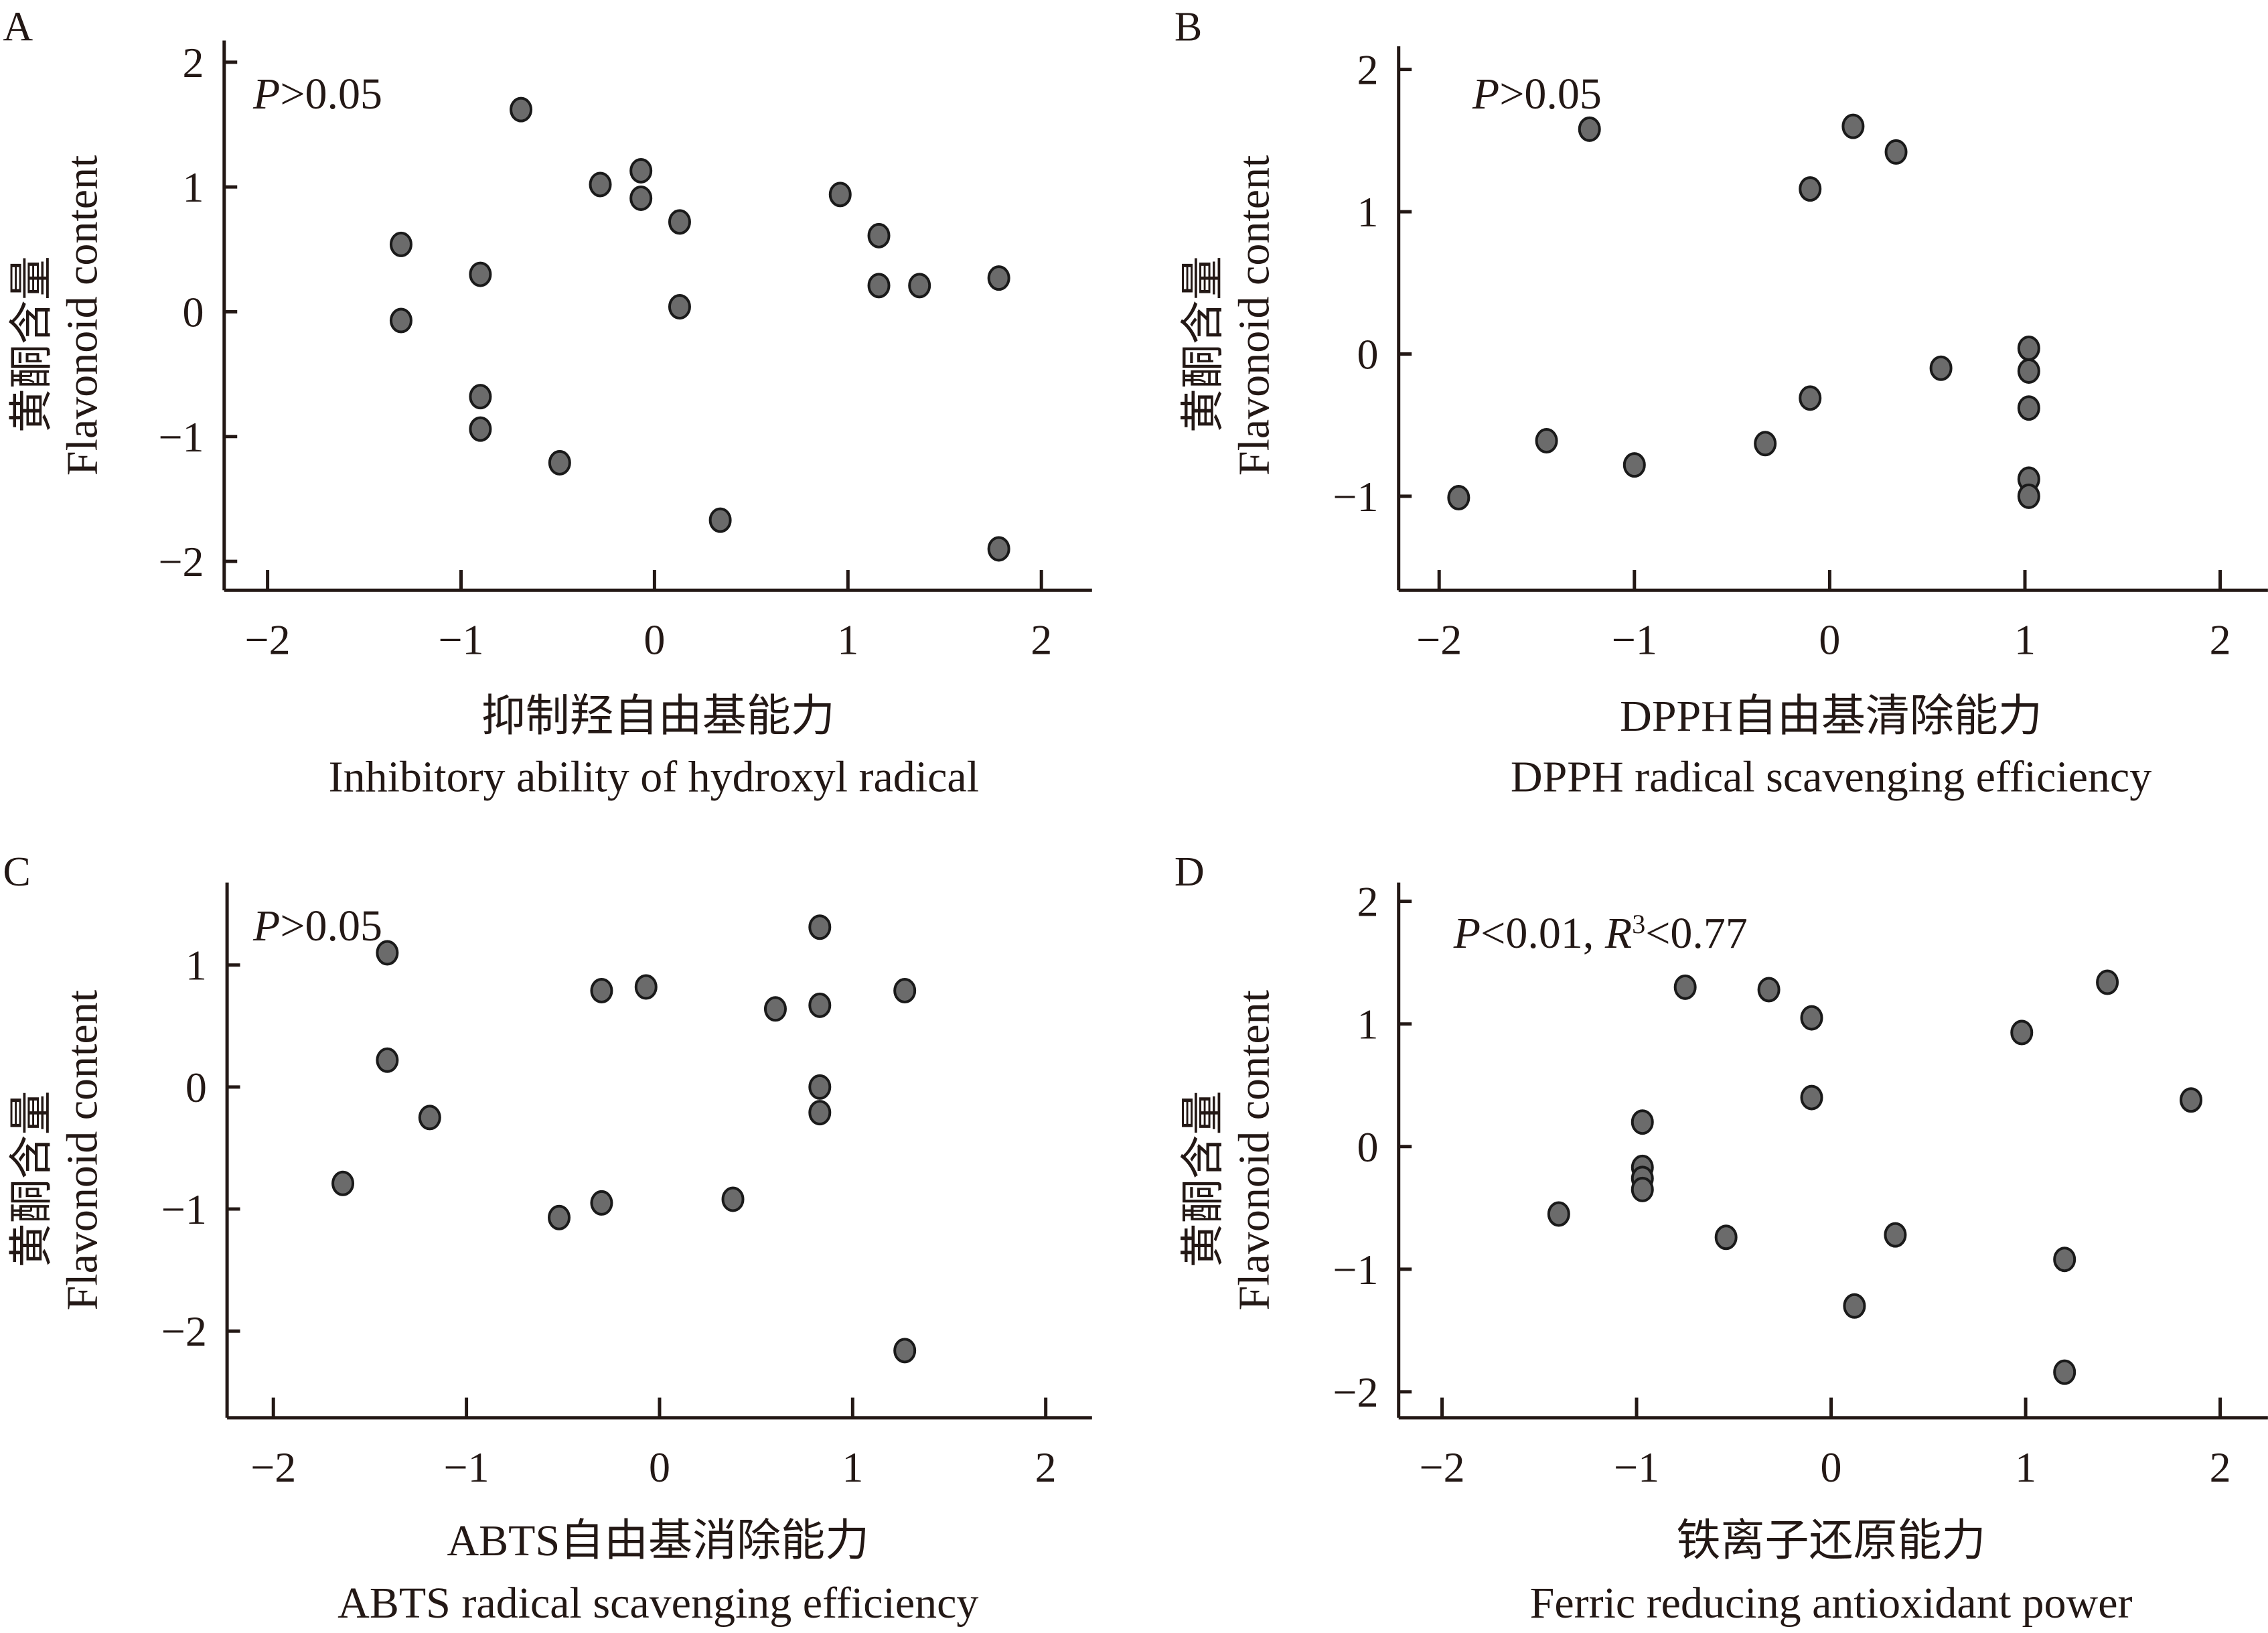  I want to click on x-axis-title-en: DPPH radical scavenging efficiency, so click(1831, 777).